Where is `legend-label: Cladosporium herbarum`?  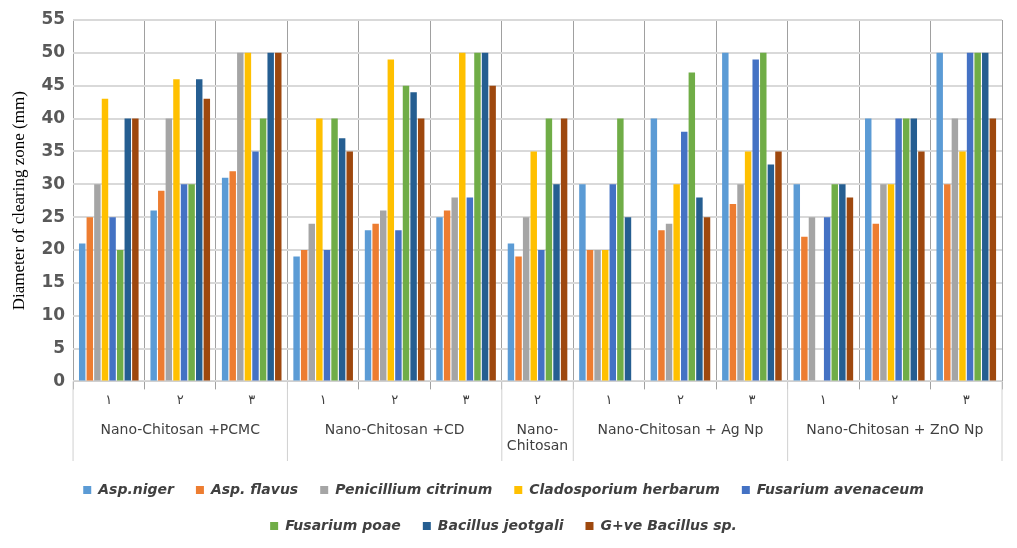
legend-label: Cladosporium herbarum is located at coordinates (624, 488).